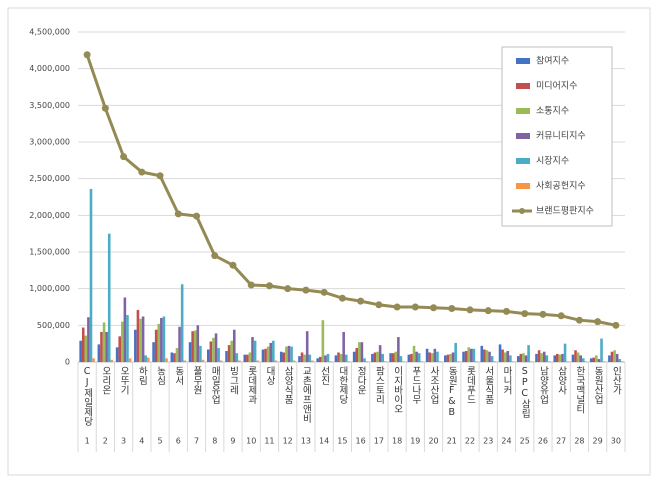 This screenshot has width=660, height=487. What do you see at coordinates (361, 441) in the screenshot?
I see `rank-label: 16` at bounding box center [361, 441].